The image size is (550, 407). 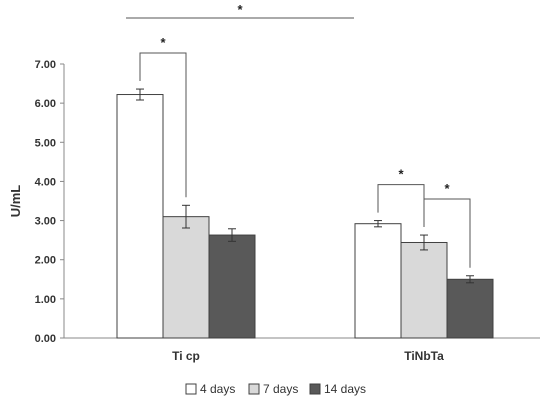 I want to click on y-tick-label: 3.00, so click(x=45, y=222).